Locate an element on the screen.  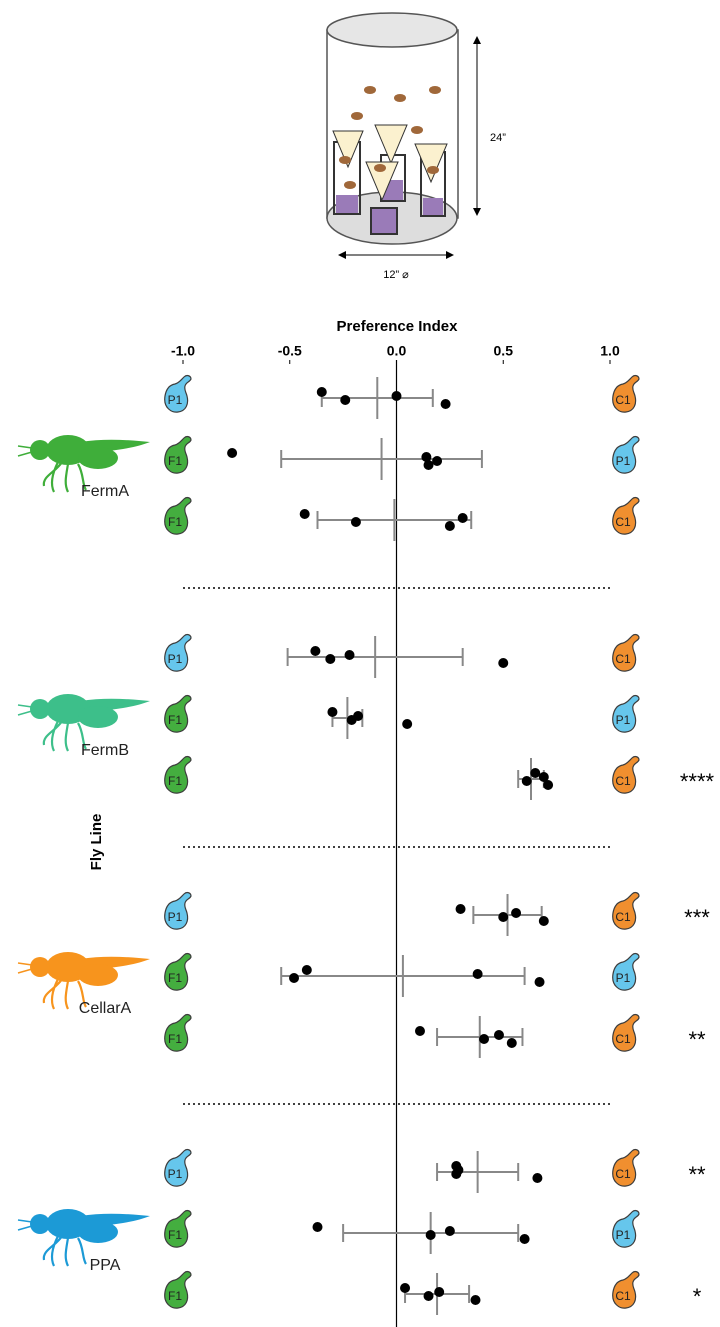
height-label: 24” is located at coordinates (498, 138).